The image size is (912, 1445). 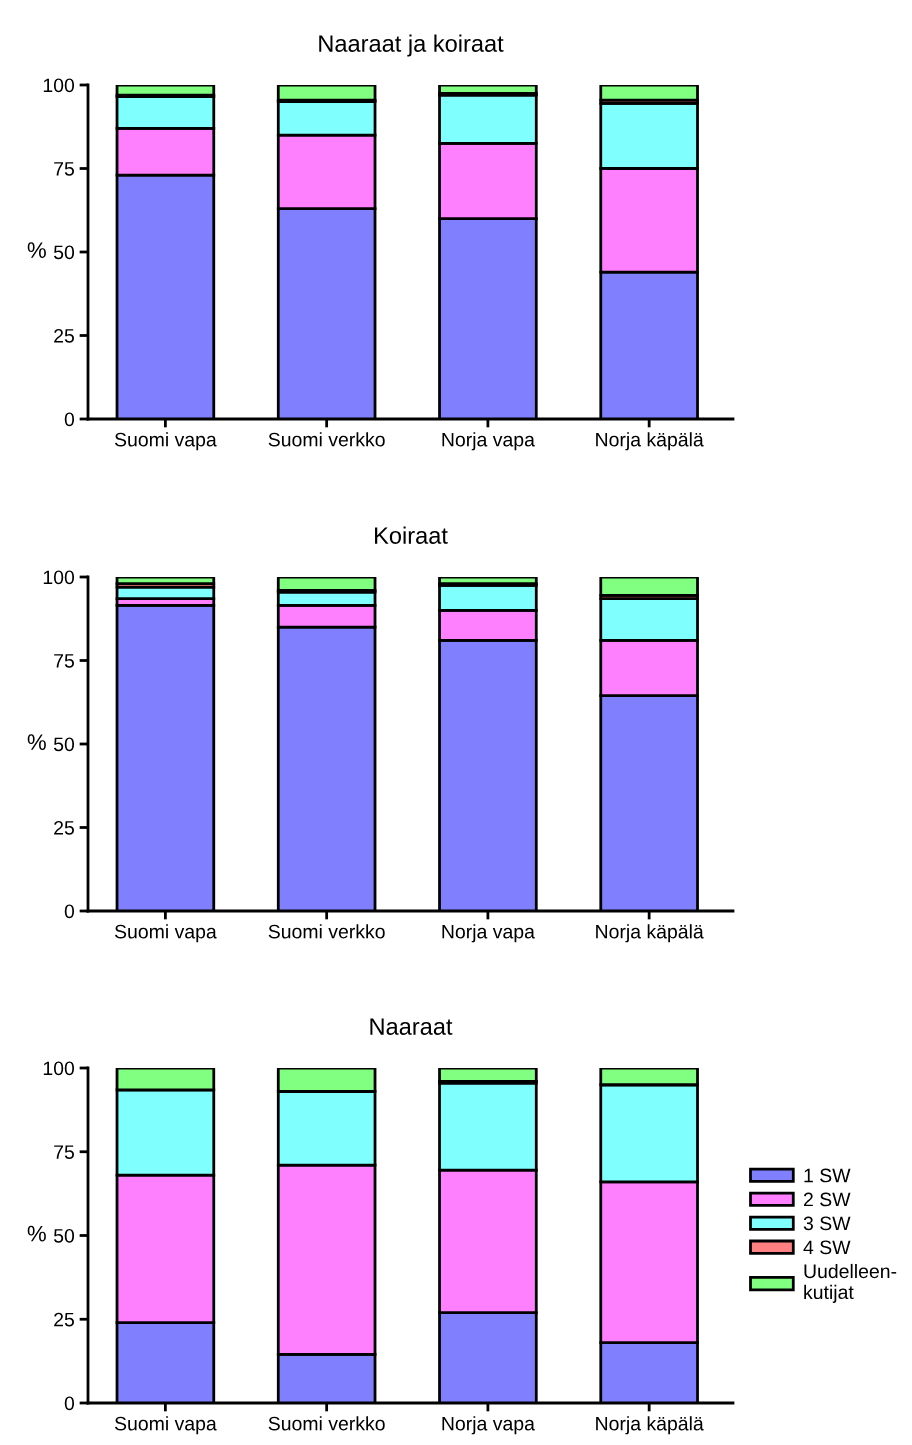 I want to click on chart-title: Koiraat, so click(x=411, y=535).